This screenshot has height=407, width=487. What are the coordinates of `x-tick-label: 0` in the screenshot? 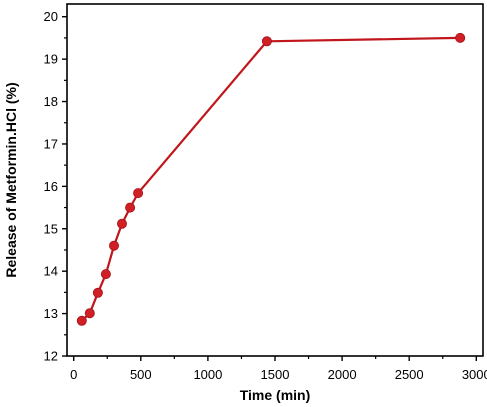 It's located at (73, 374).